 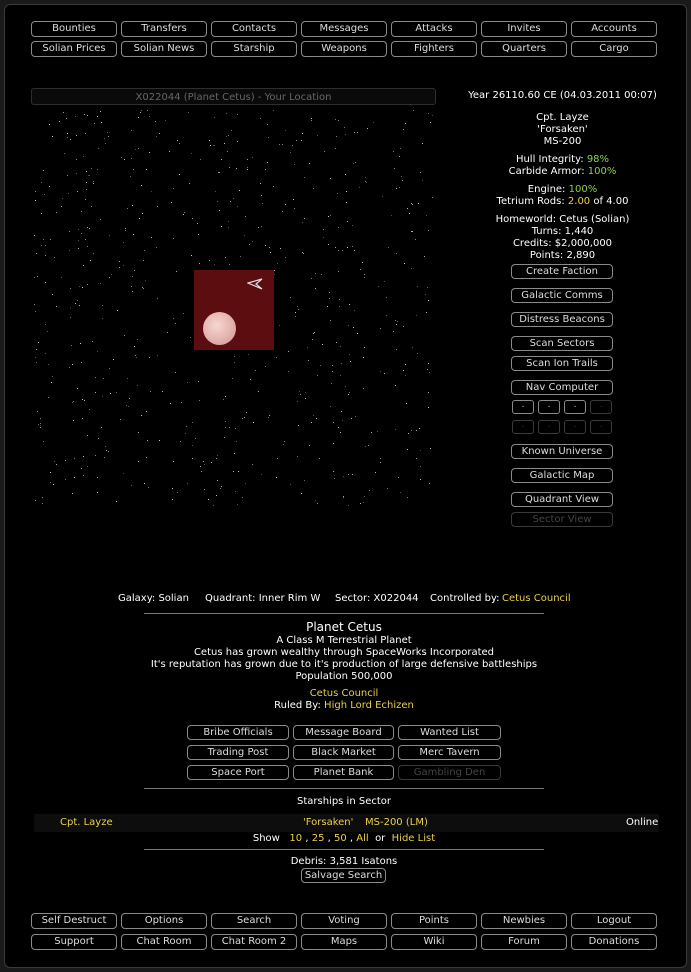 What do you see at coordinates (614, 942) in the screenshot?
I see `donations-nav-button: Donations` at bounding box center [614, 942].